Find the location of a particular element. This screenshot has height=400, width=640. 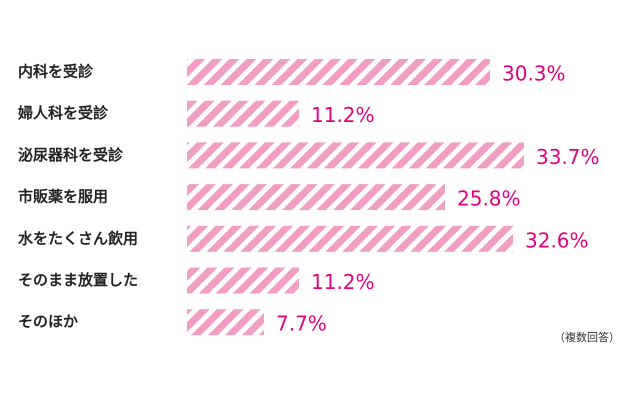

category-label: そのまま放置した is located at coordinates (78, 280).